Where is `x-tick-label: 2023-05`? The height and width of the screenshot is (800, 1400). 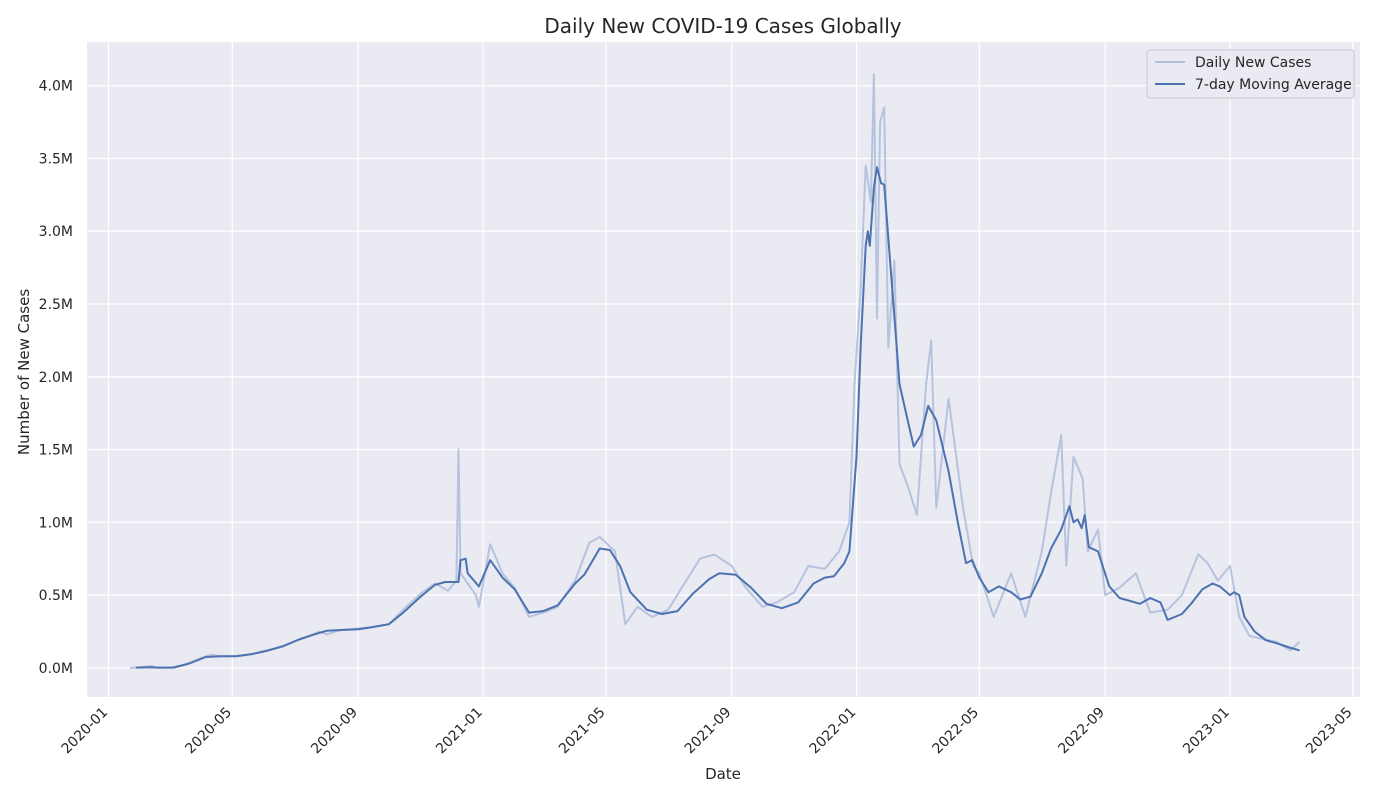 x-tick-label: 2023-05 is located at coordinates (1329, 731).